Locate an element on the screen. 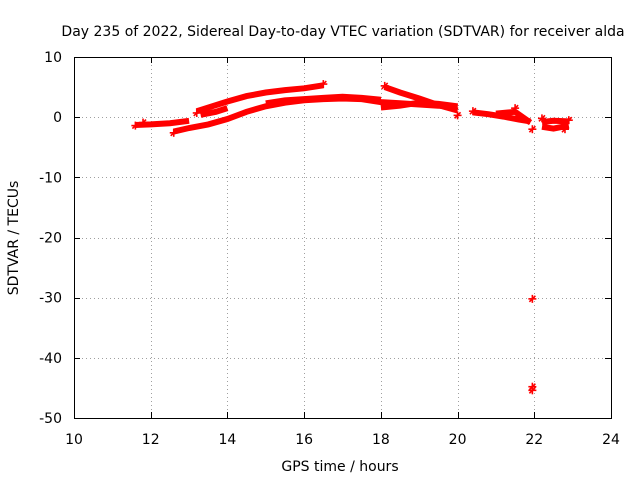 The width and height of the screenshot is (640, 480). y-tick-label: -30 is located at coordinates (50, 299).